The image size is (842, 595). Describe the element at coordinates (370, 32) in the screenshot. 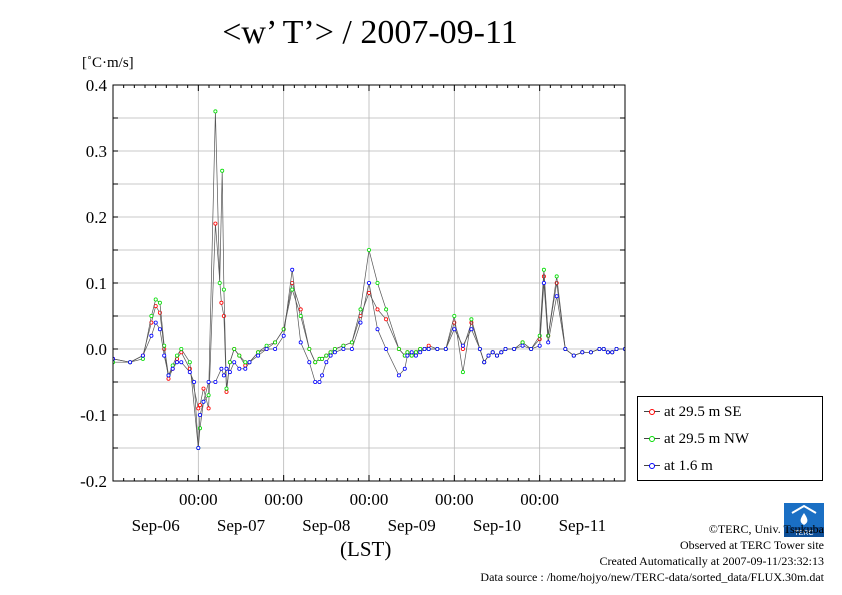

I see `chart-title: <w’ T’> / 2007-09-11` at that location.